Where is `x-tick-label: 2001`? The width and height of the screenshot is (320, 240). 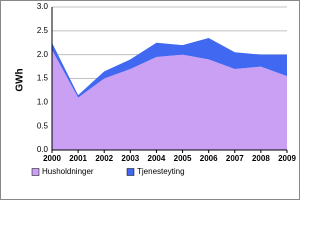 x-tick-label: 2001 is located at coordinates (78, 158).